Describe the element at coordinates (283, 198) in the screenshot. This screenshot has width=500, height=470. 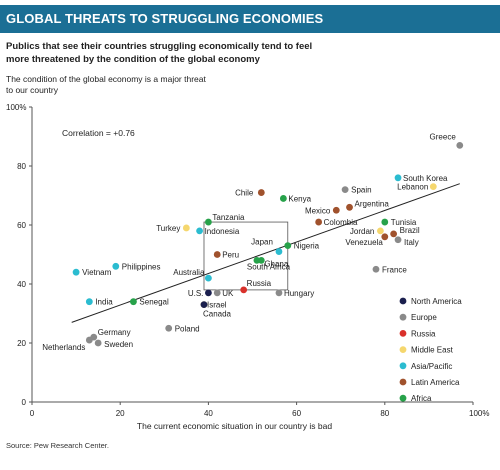
I see `point-kenya` at that location.